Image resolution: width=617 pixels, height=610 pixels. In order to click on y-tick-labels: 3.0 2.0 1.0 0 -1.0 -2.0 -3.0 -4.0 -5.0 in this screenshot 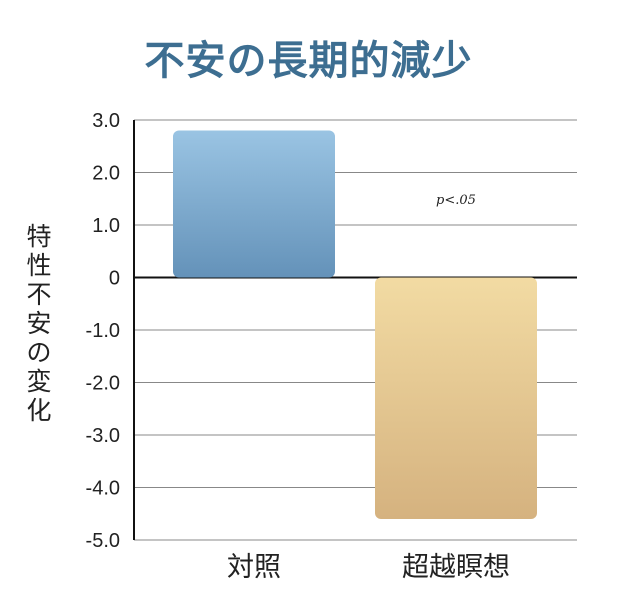, I will do `click(103, 331)`.